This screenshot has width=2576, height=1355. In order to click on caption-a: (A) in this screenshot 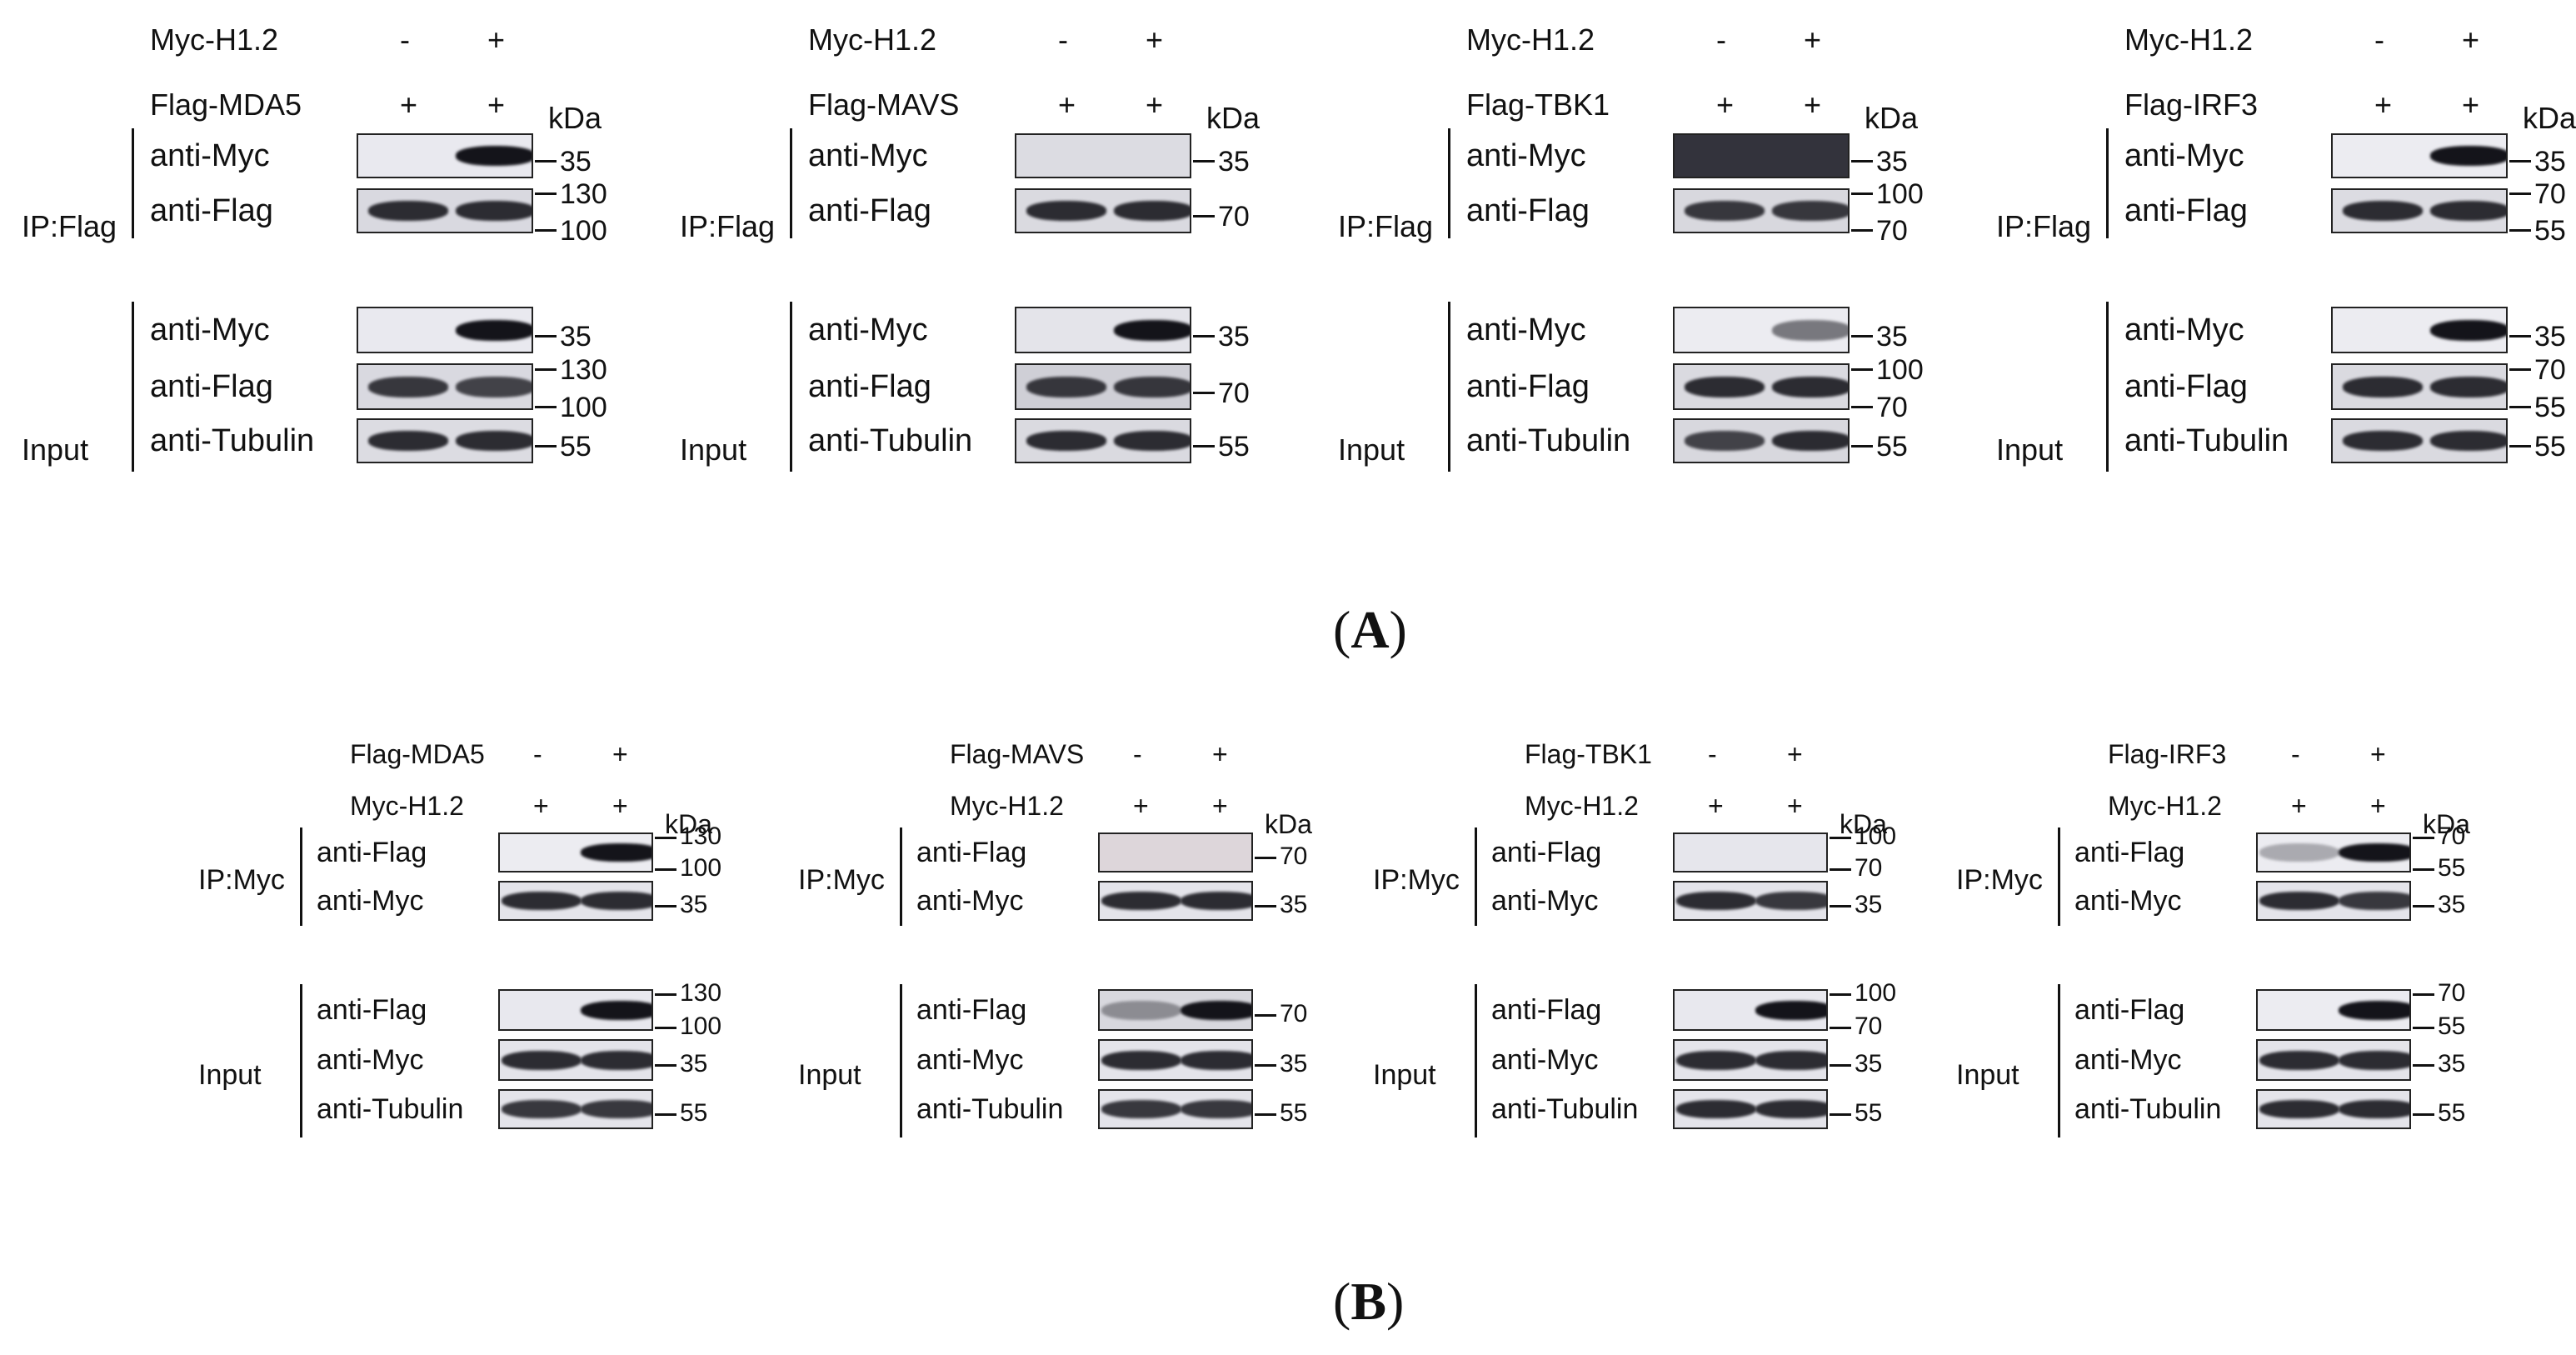, I will do `click(1370, 629)`.